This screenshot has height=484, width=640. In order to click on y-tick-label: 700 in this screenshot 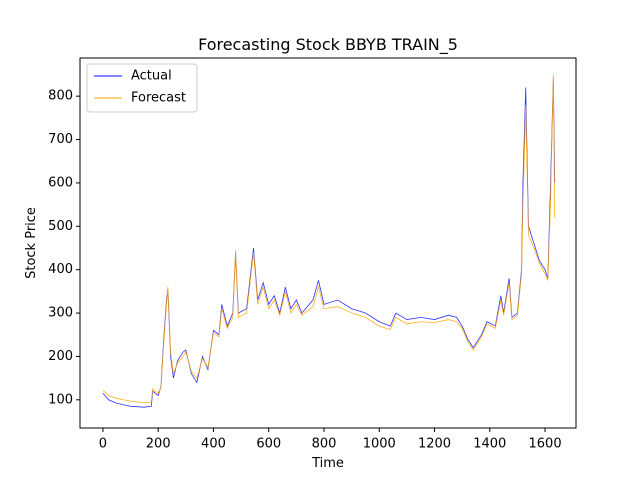, I will do `click(60, 139)`.